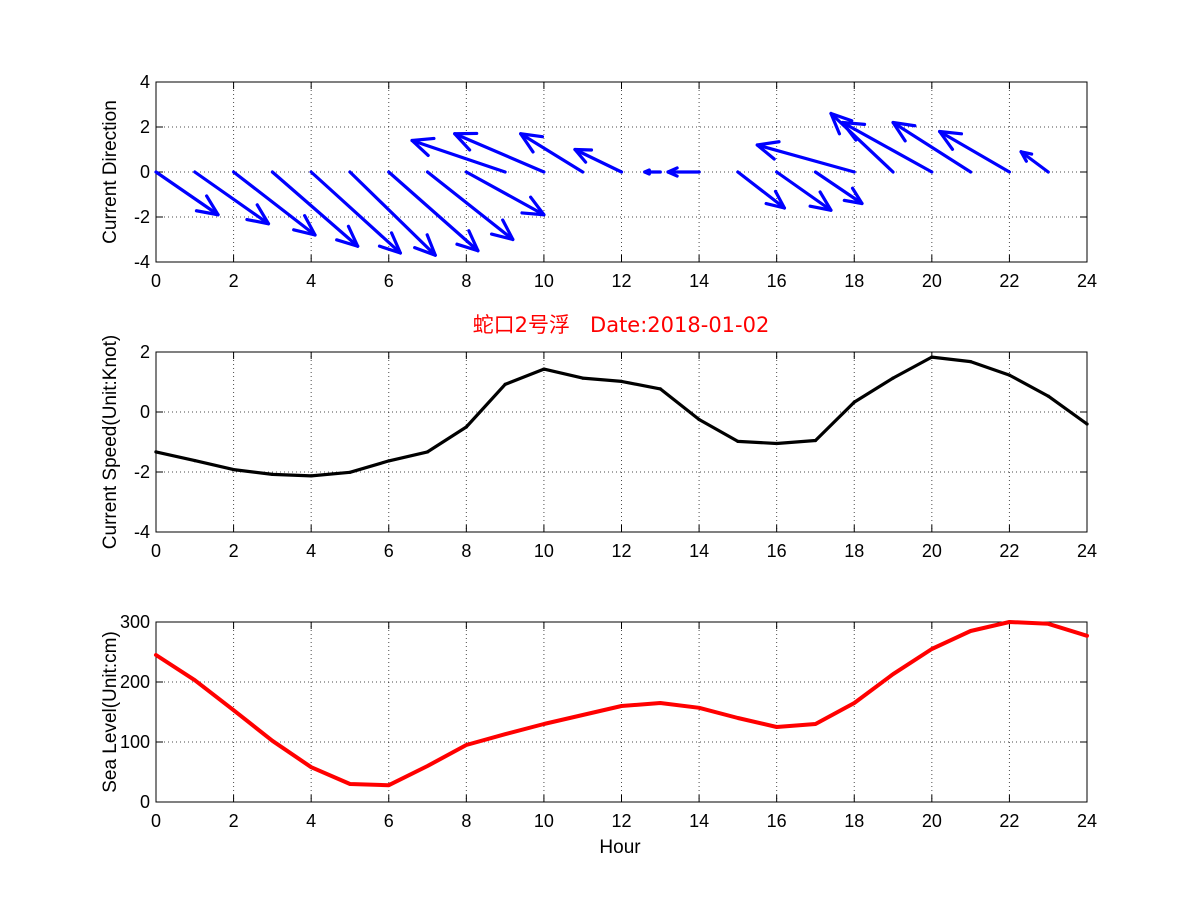  What do you see at coordinates (1009, 821) in the screenshot?
I see `x-tick-label: 22` at bounding box center [1009, 821].